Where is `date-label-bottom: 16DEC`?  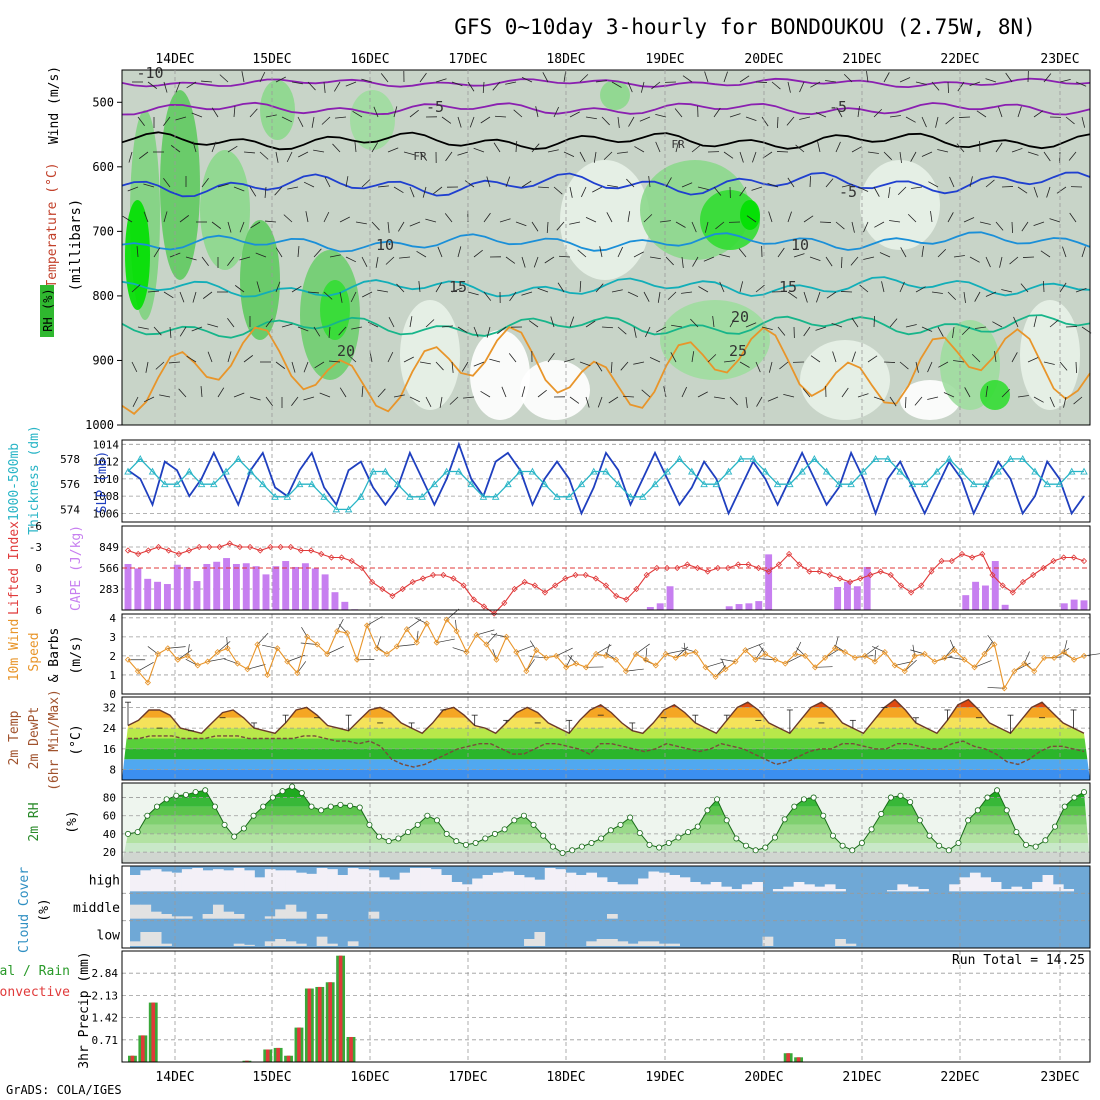
date-label-bottom: 16DEC is located at coordinates (369, 1077).